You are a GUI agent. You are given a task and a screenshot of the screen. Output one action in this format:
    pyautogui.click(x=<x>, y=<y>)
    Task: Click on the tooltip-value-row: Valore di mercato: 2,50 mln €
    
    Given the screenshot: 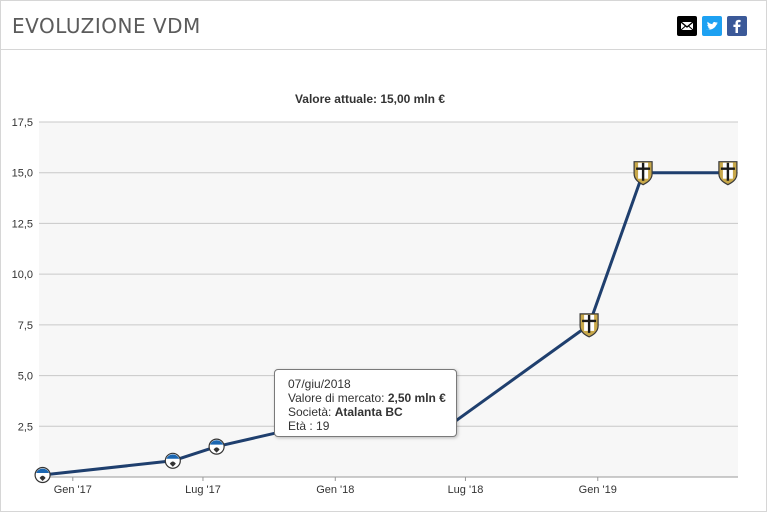 What is the action you would take?
    pyautogui.click(x=372, y=398)
    